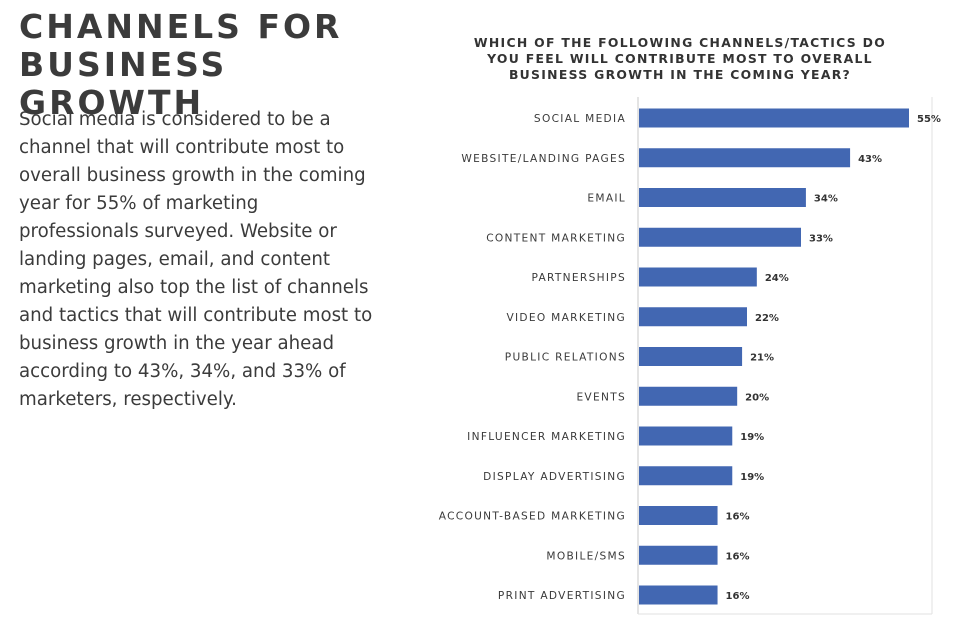 Image resolution: width=977 pixels, height=632 pixels. I want to click on category-label: SOCIAL MEDIA, so click(580, 119).